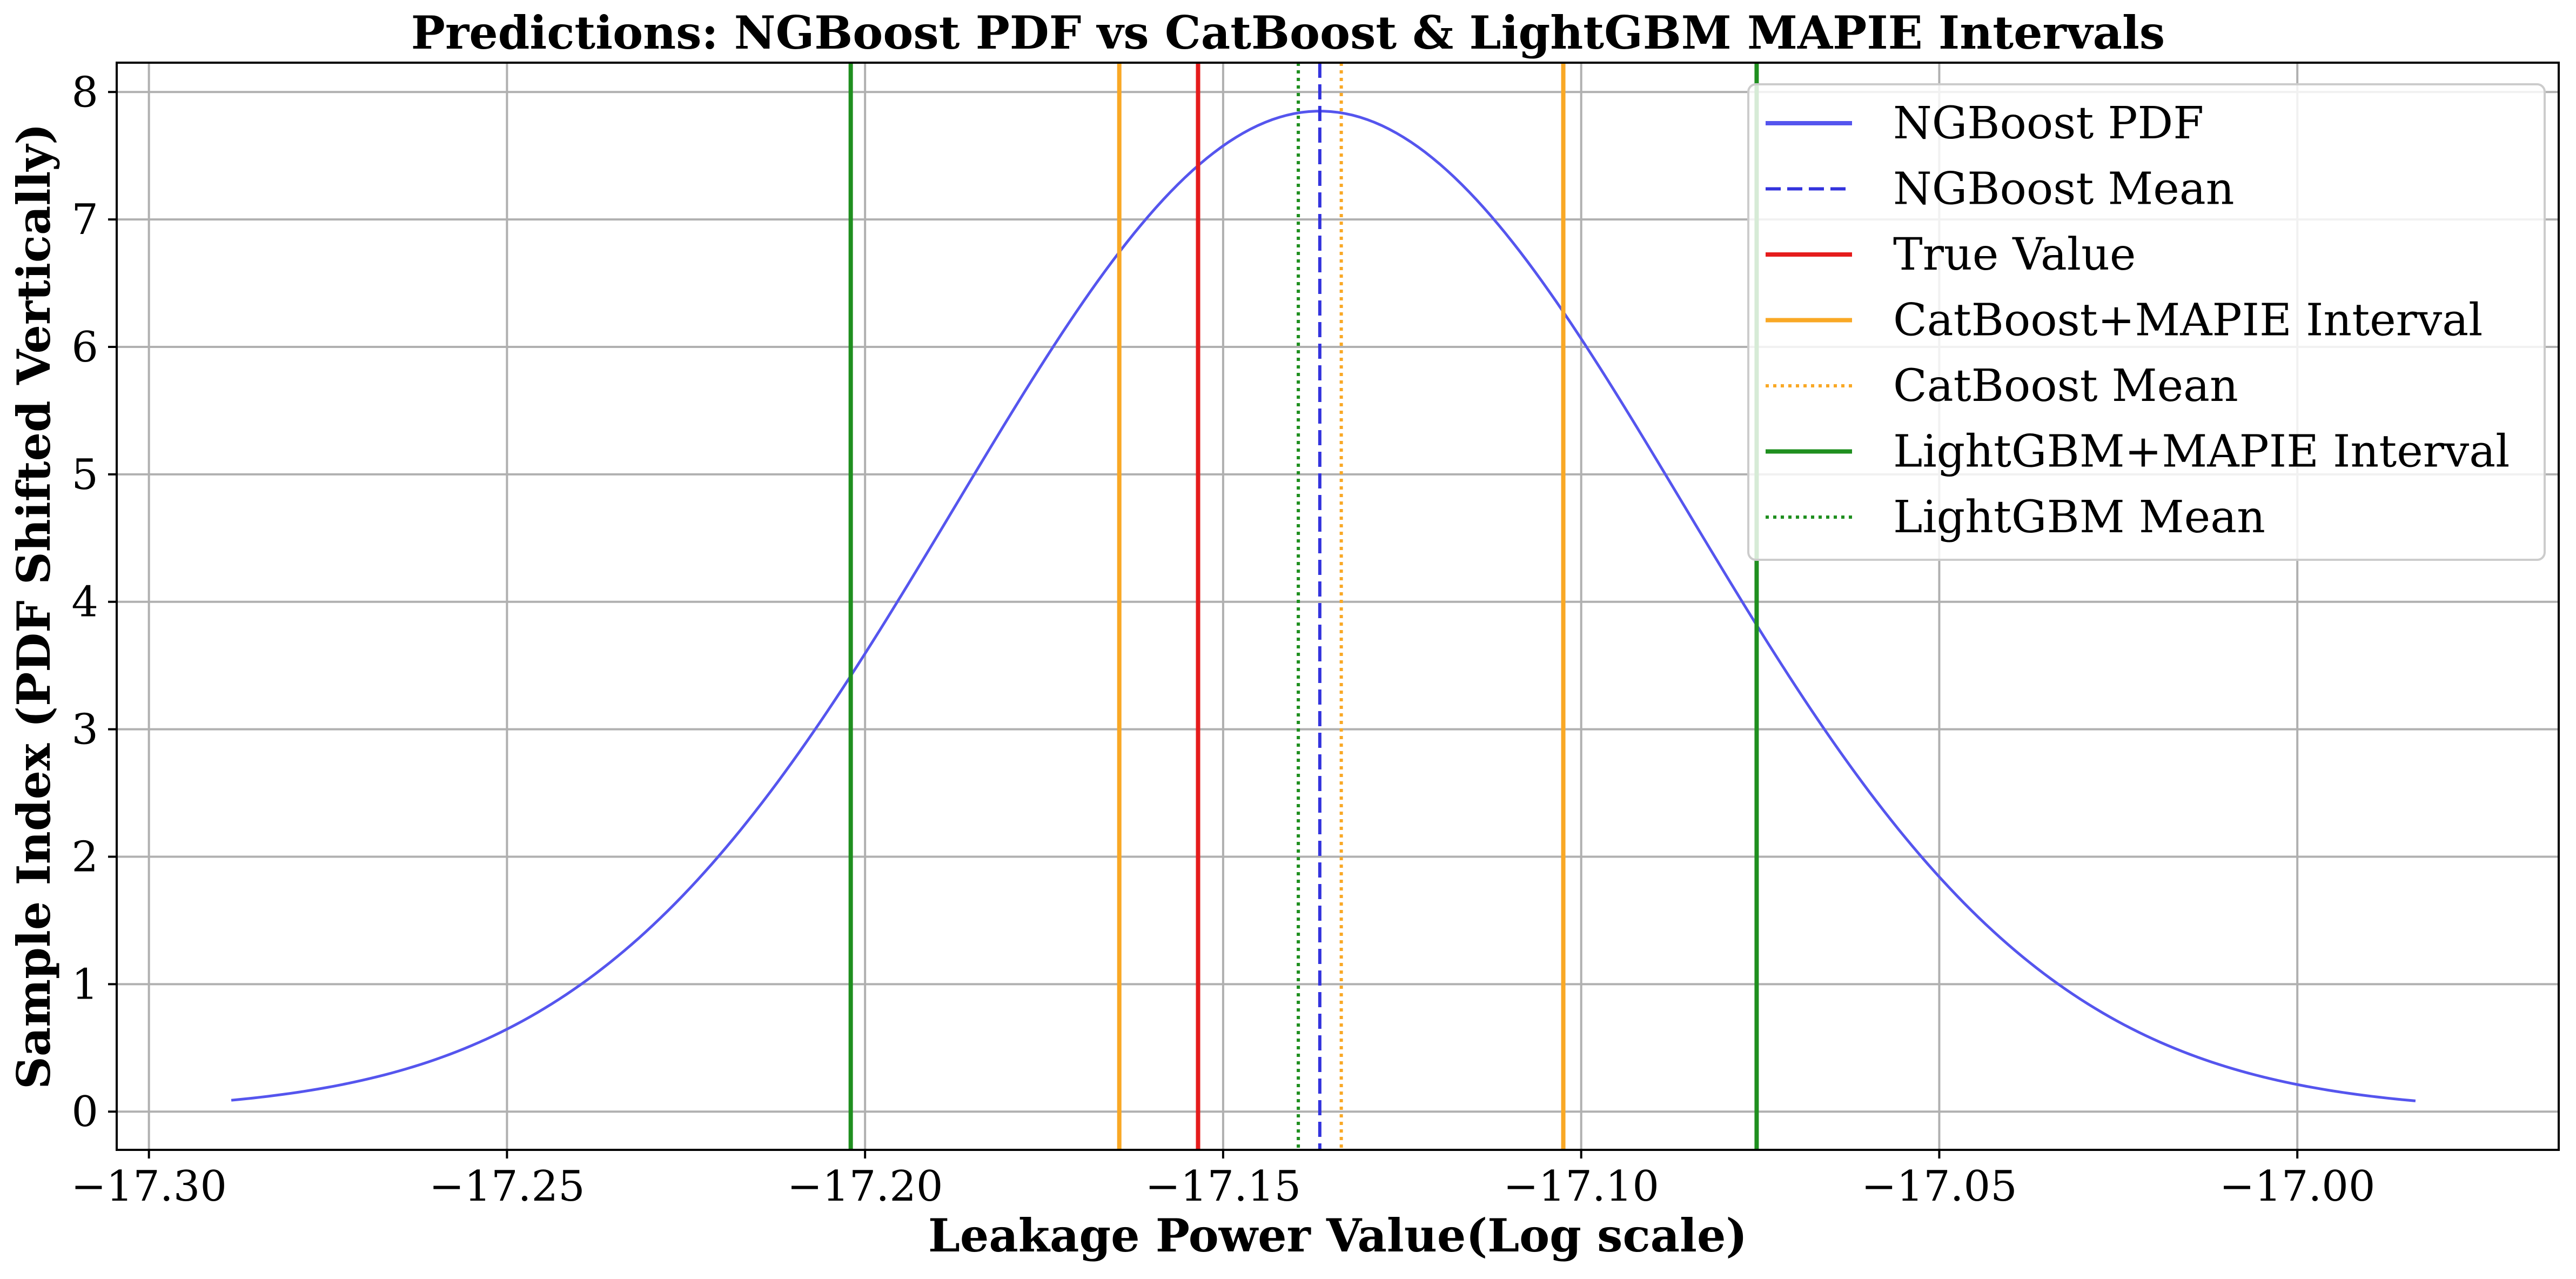 Image resolution: width=2576 pixels, height=1279 pixels. I want to click on x-tick-label: −17.05, so click(1939, 1187).